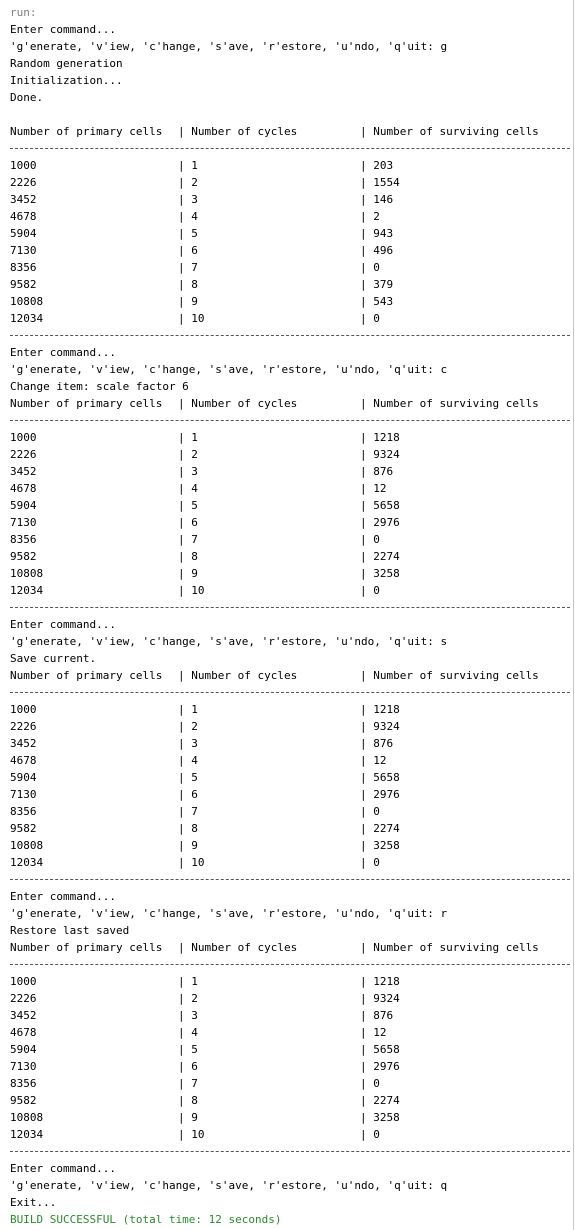 The image size is (575, 1230). Describe the element at coordinates (291, 1066) in the screenshot. I see `table-row: 7130 | 6 | 2976` at that location.